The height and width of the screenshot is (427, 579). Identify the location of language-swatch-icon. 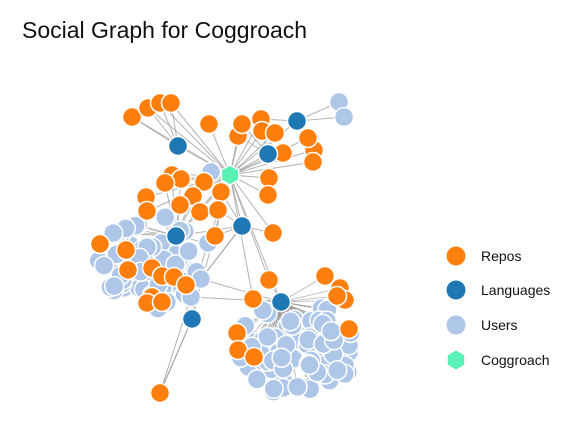
(456, 290).